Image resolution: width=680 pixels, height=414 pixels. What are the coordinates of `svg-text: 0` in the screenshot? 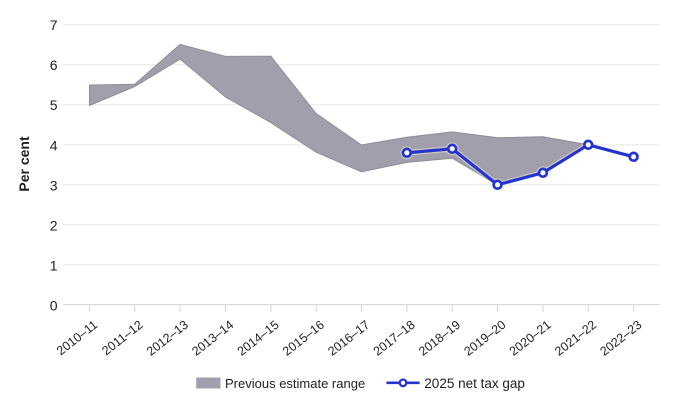 It's located at (54, 305).